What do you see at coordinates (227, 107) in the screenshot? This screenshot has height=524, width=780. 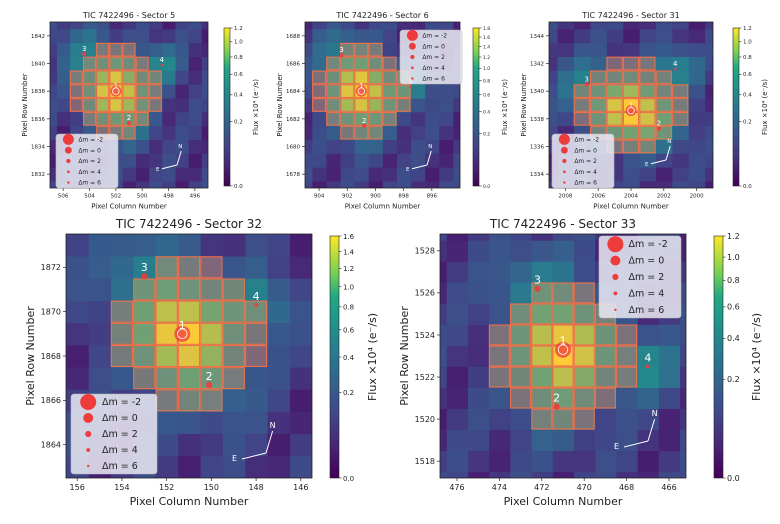 I see `colorbar` at bounding box center [227, 107].